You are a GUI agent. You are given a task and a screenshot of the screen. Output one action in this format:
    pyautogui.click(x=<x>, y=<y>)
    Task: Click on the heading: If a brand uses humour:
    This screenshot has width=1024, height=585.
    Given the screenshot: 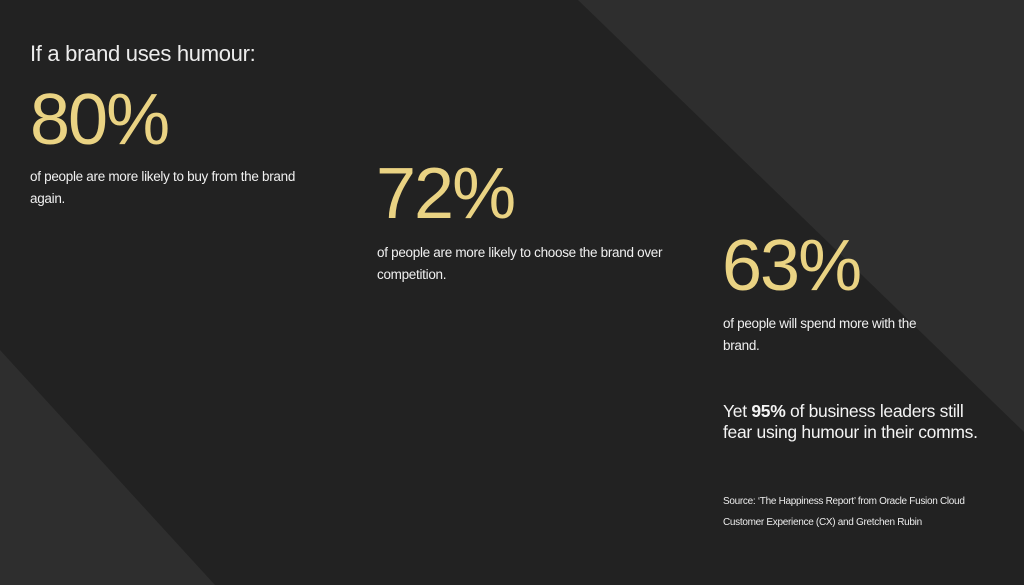 What is the action you would take?
    pyautogui.click(x=143, y=53)
    